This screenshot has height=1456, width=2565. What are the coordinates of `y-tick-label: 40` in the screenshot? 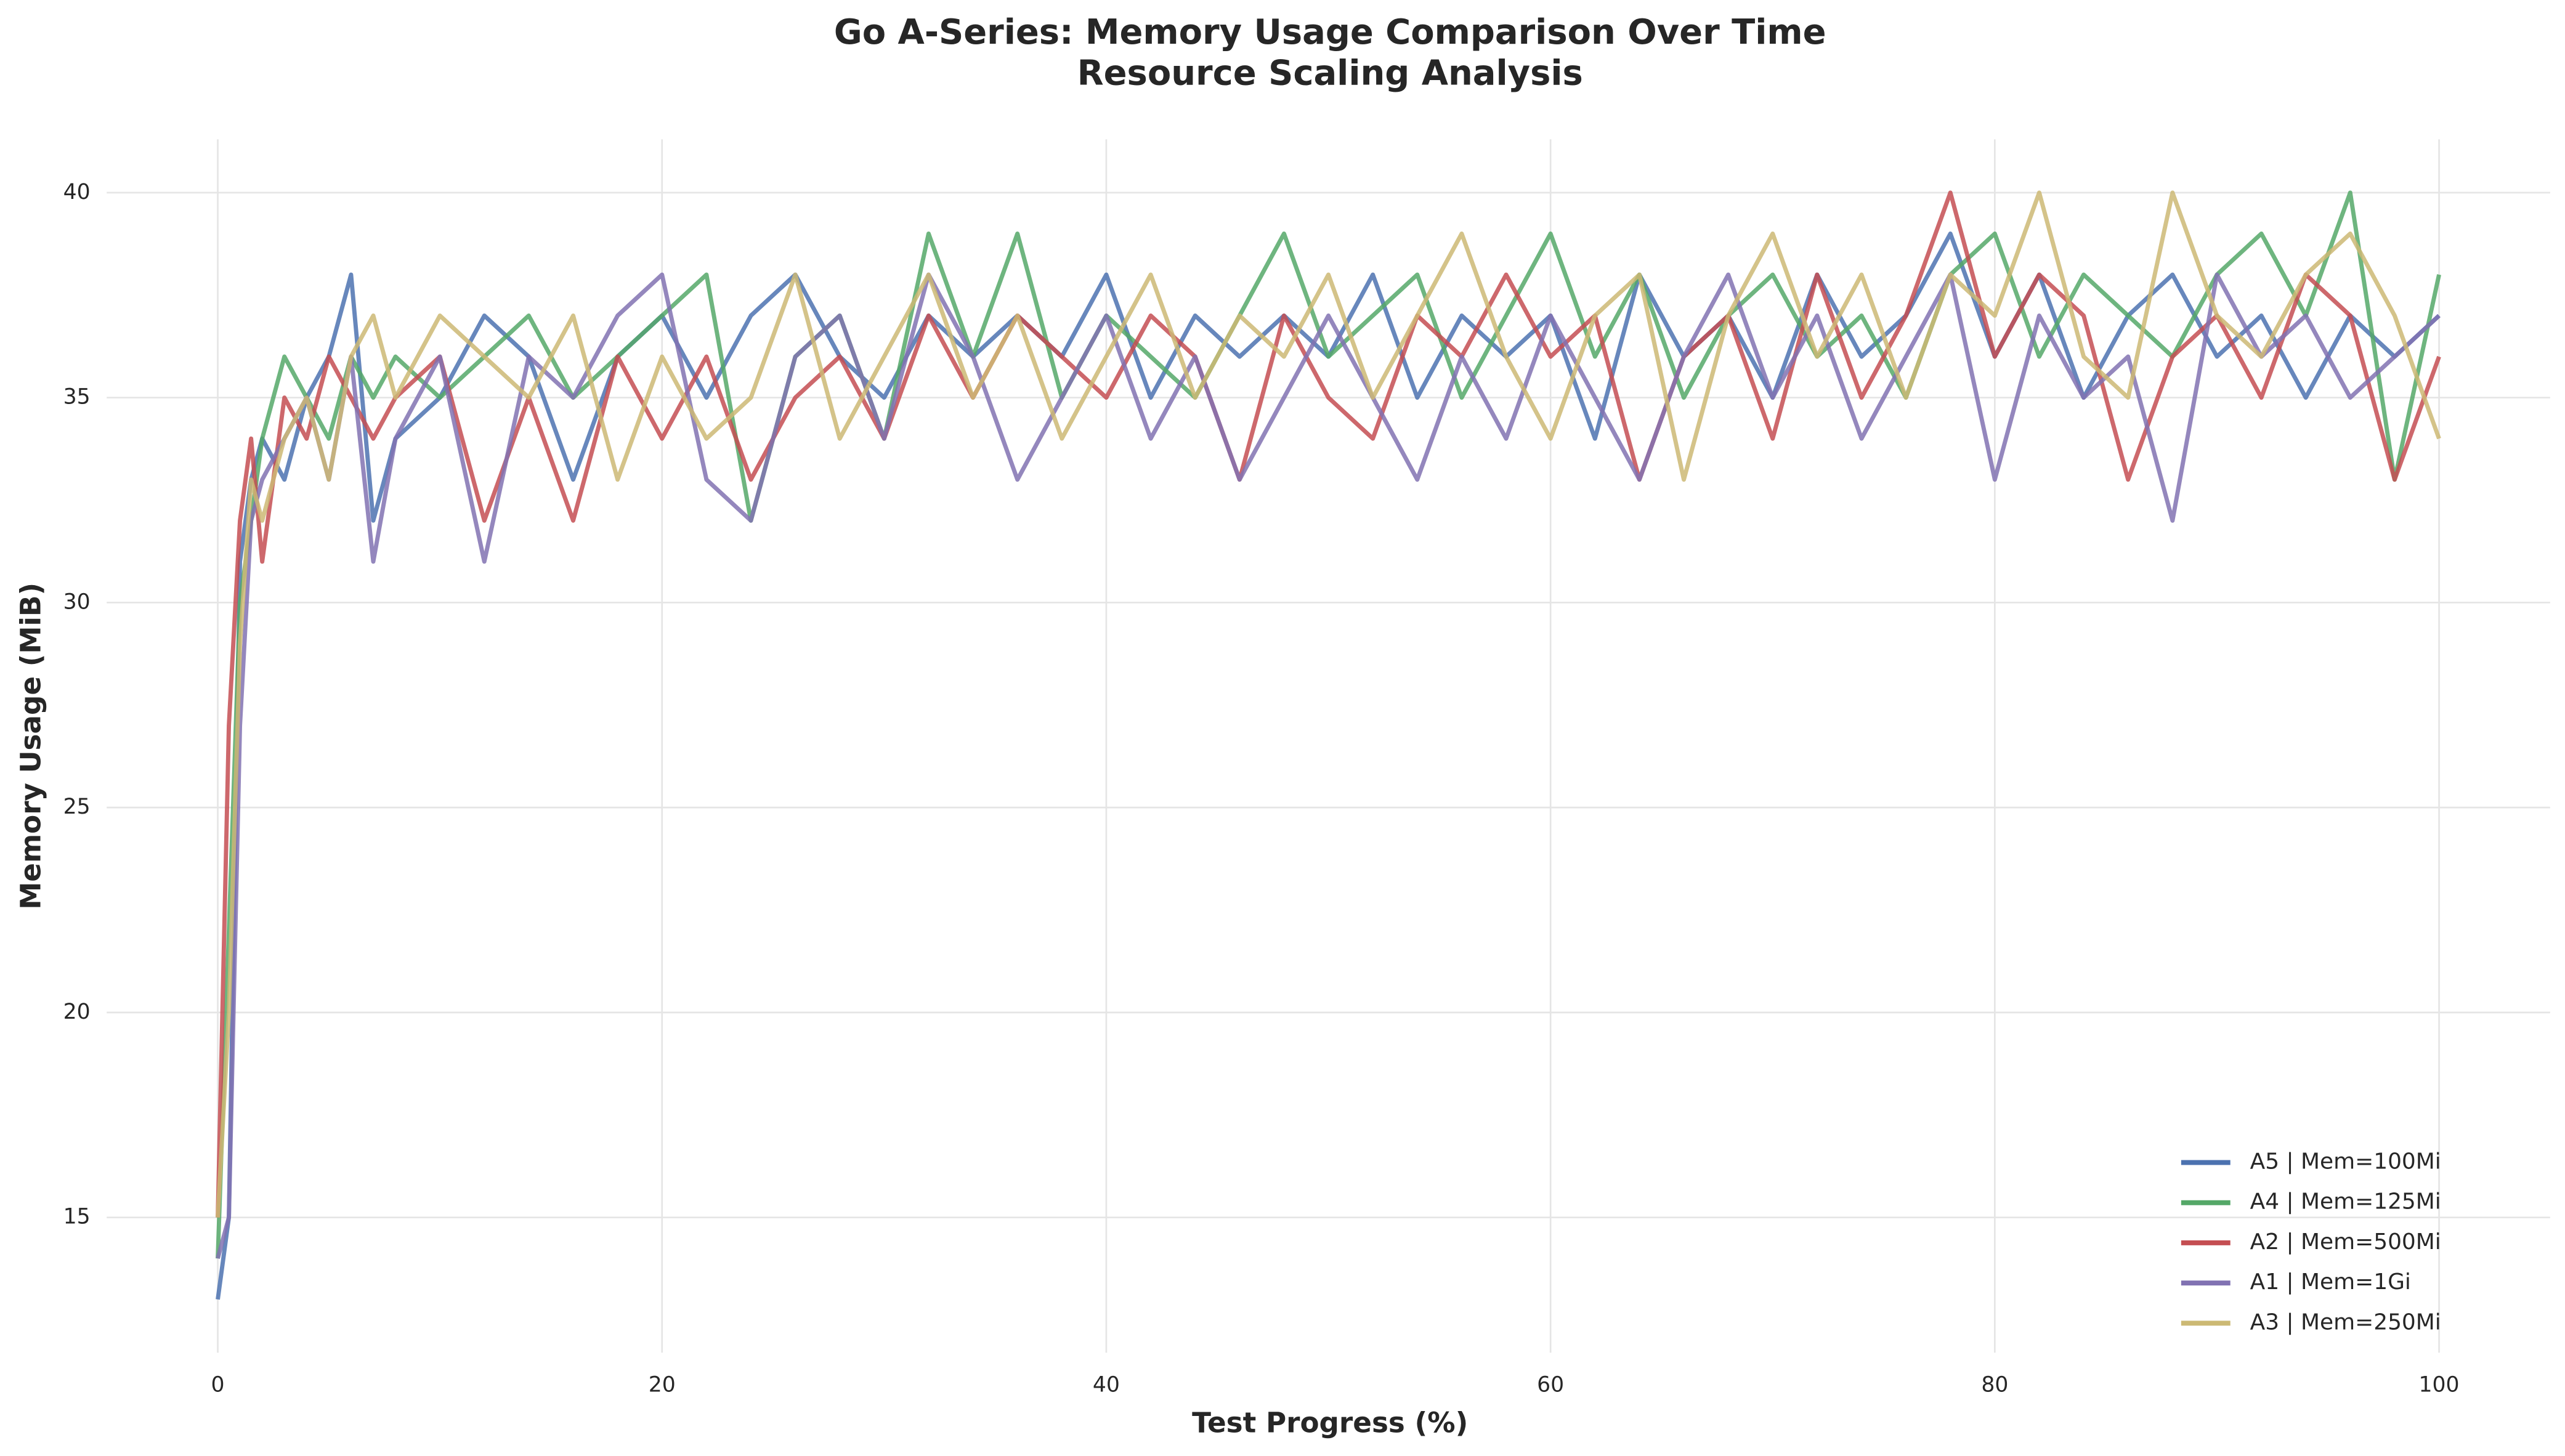 It's located at (77, 192).